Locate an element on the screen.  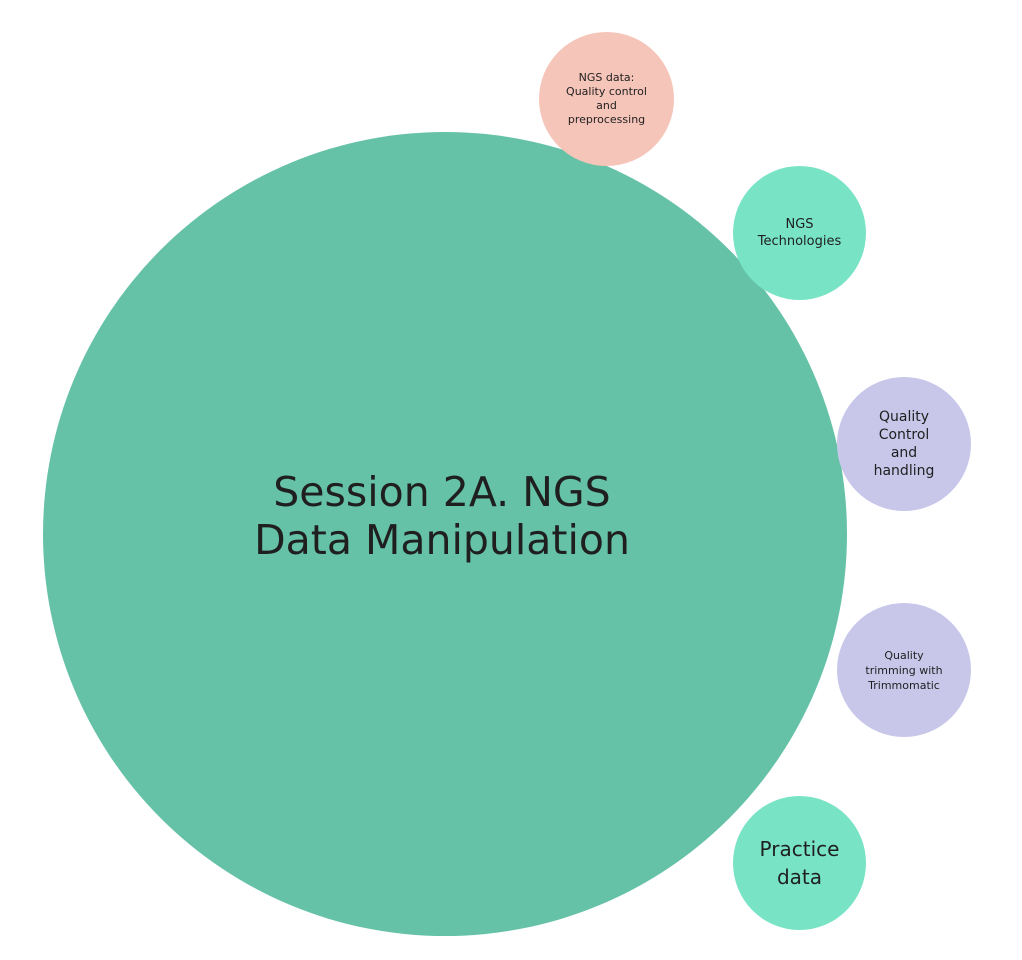
topic-label-quality-trimming: Quality trimming with Trimmomatic is located at coordinates (904, 670).